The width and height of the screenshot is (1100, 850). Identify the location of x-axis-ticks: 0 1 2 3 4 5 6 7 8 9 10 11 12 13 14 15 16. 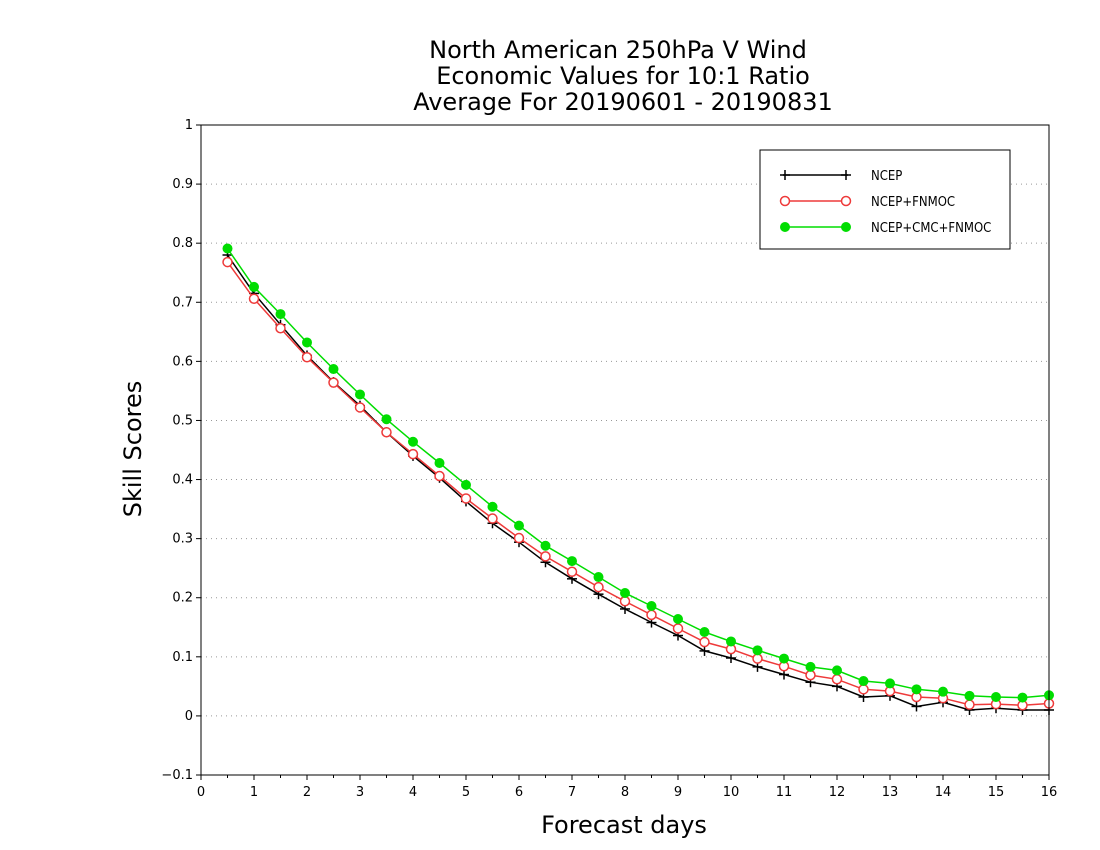
(627, 787).